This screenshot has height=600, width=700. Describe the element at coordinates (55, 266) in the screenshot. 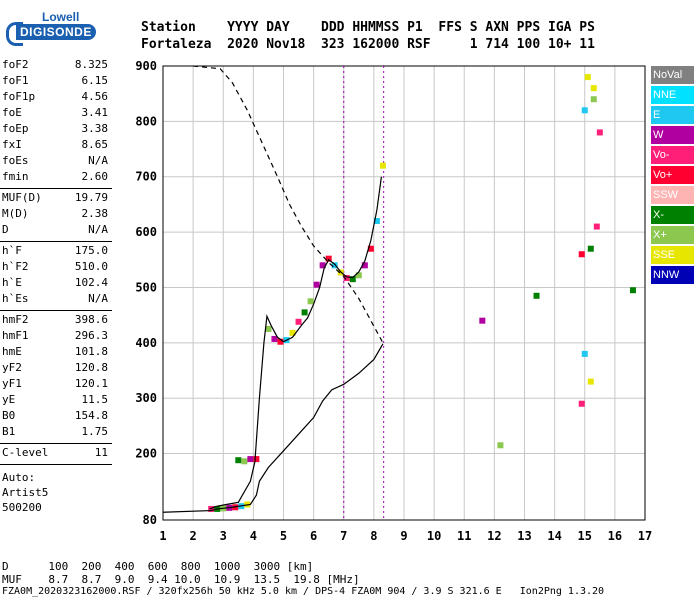

I see `param-row: h`F2 510.0` at that location.